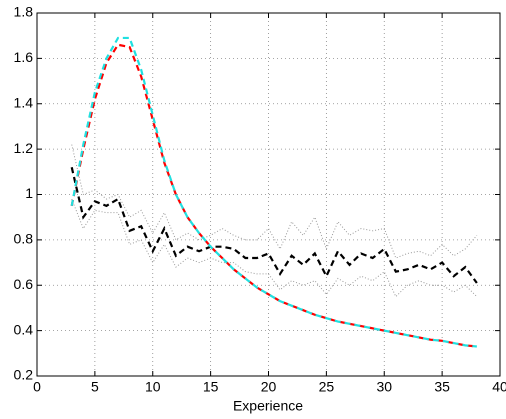 The height and width of the screenshot is (419, 506). Describe the element at coordinates (384, 387) in the screenshot. I see `x-tick-label: 30` at that location.